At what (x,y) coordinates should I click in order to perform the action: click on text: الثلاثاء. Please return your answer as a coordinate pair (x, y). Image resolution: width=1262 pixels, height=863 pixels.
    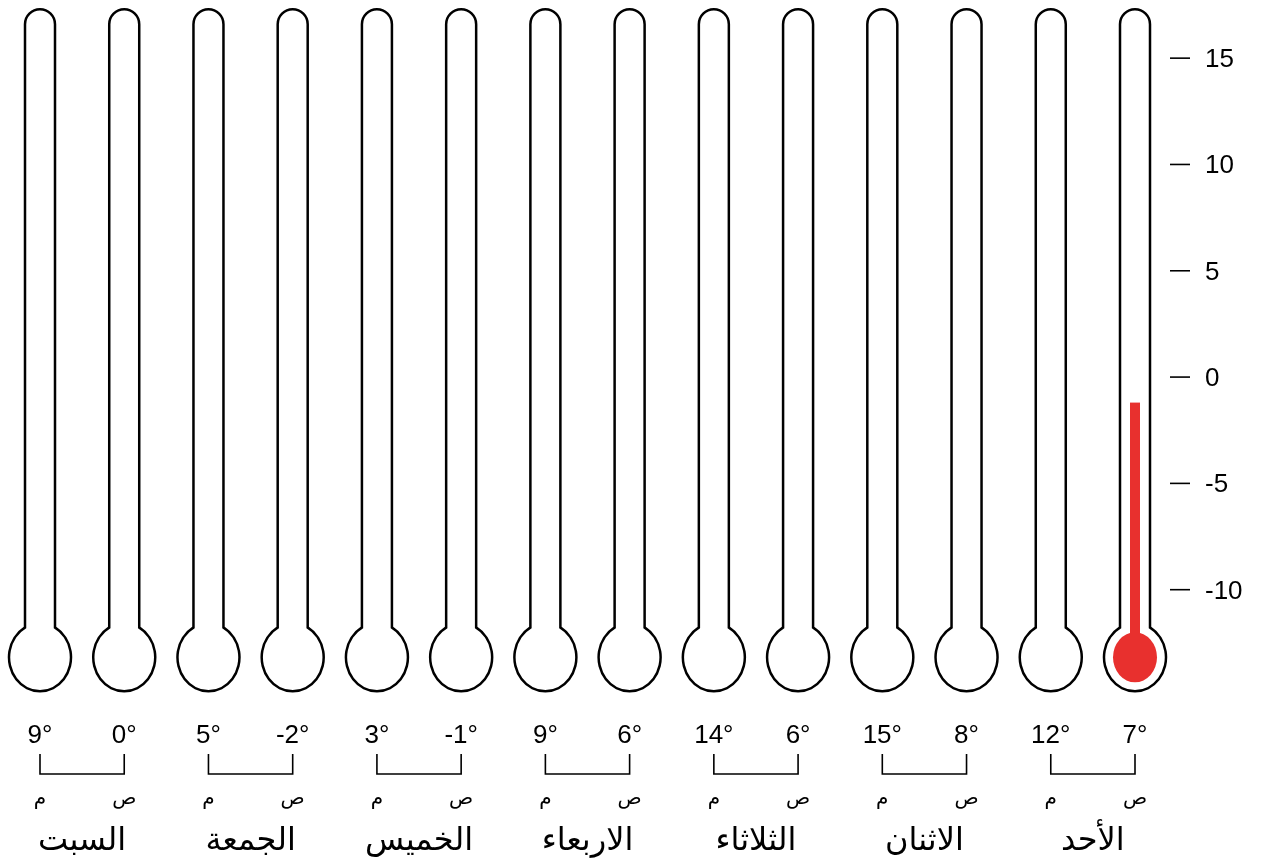
    Looking at the image, I should click on (756, 839).